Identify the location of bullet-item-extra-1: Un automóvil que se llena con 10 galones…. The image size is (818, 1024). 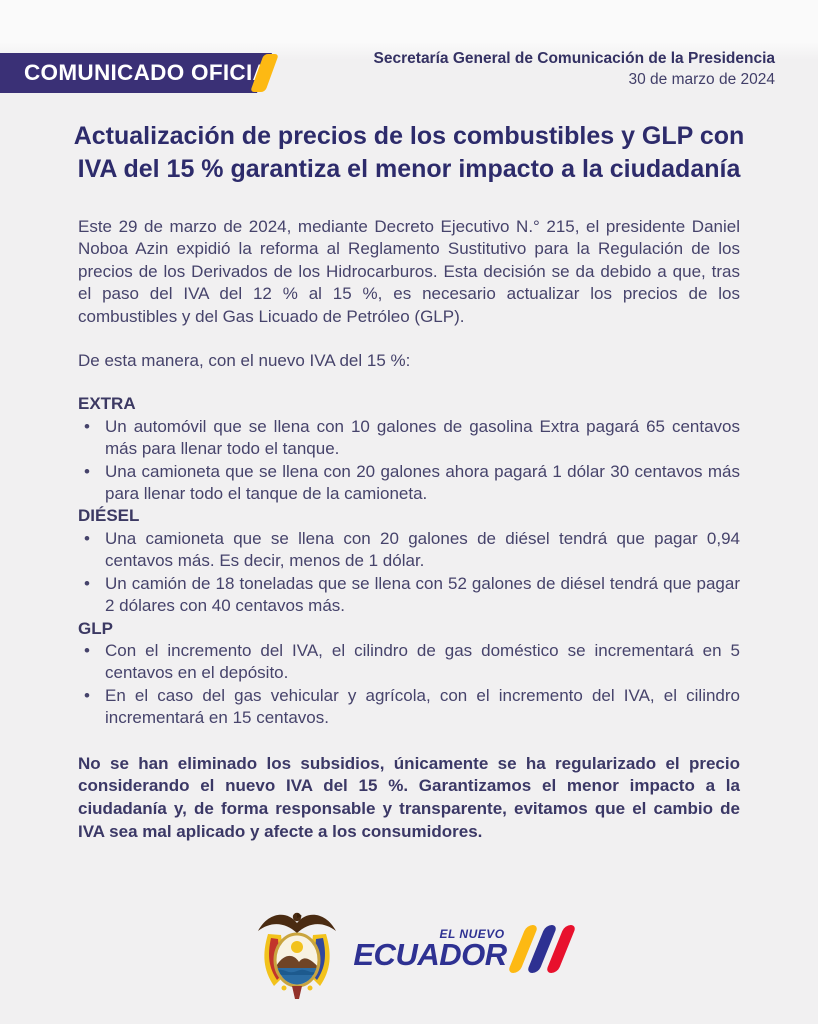
(409, 438).